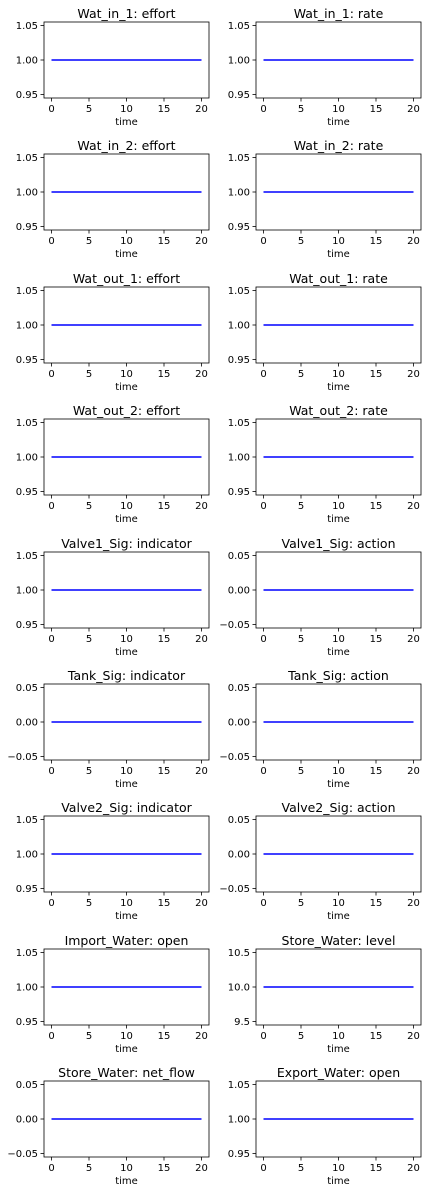 The image size is (426, 1197). Describe the element at coordinates (339, 145) in the screenshot. I see `subplot-title: Wat_in_2: rate` at that location.